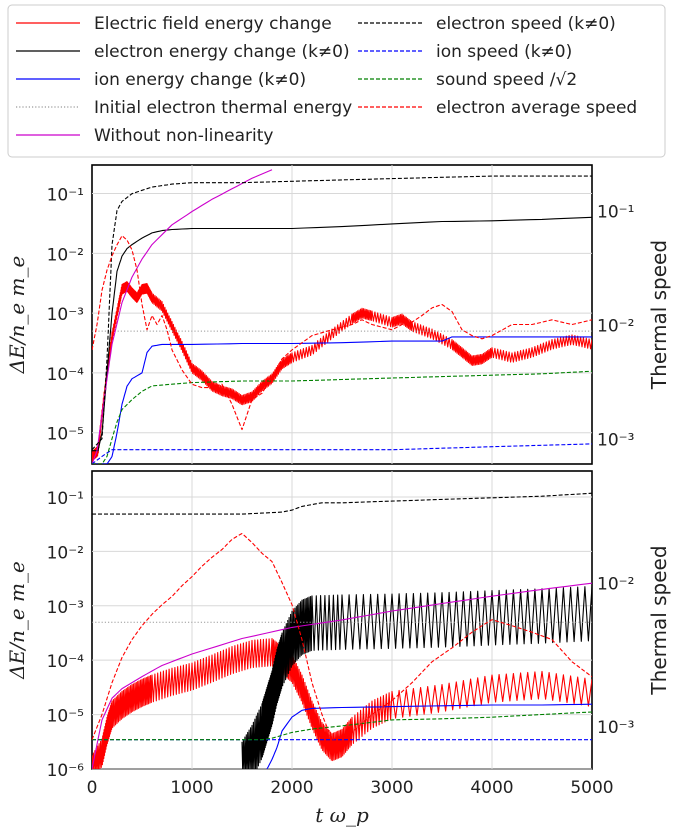 The width and height of the screenshot is (687, 837). I want to click on legend-label: ion energy change (k≠0), so click(200, 80).